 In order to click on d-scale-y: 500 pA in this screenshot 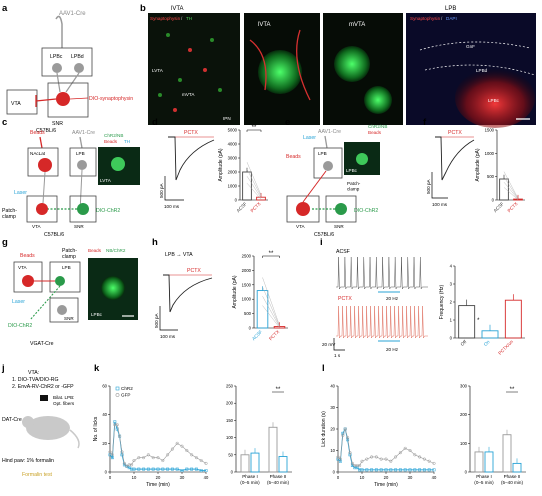, I will do `click(161, 190)`.